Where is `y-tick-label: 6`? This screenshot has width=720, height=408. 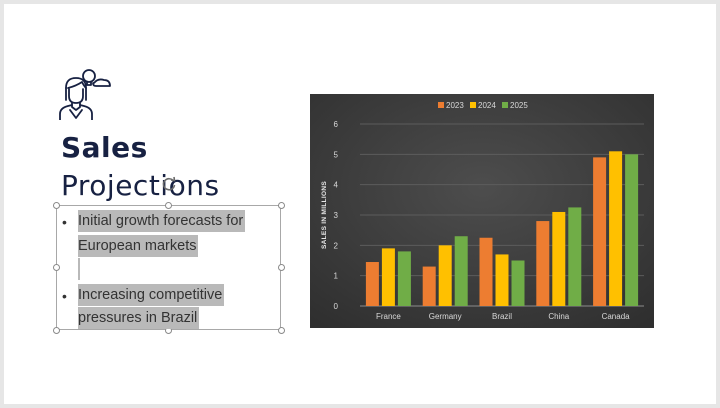 y-tick-label: 6 is located at coordinates (336, 124).